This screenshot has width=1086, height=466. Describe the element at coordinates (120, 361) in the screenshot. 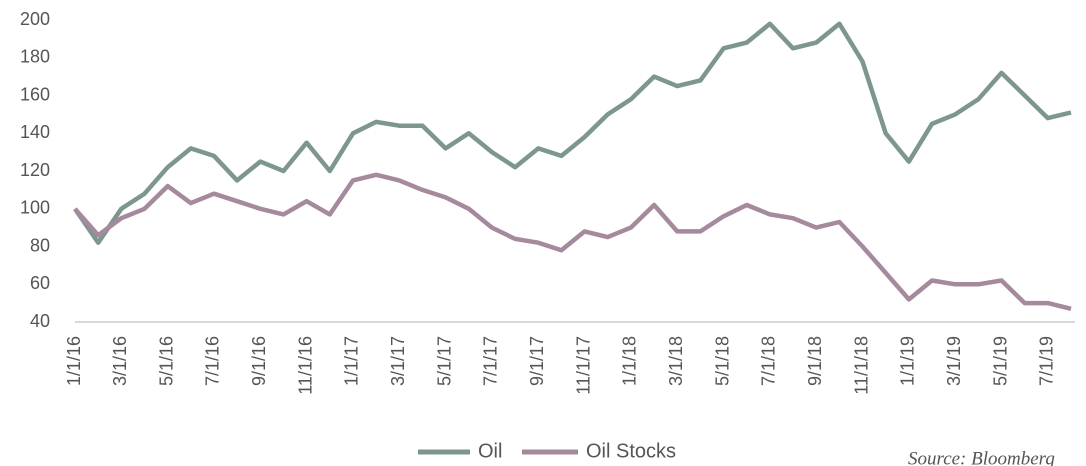

I see `x-tick-label: 3/1/16` at that location.